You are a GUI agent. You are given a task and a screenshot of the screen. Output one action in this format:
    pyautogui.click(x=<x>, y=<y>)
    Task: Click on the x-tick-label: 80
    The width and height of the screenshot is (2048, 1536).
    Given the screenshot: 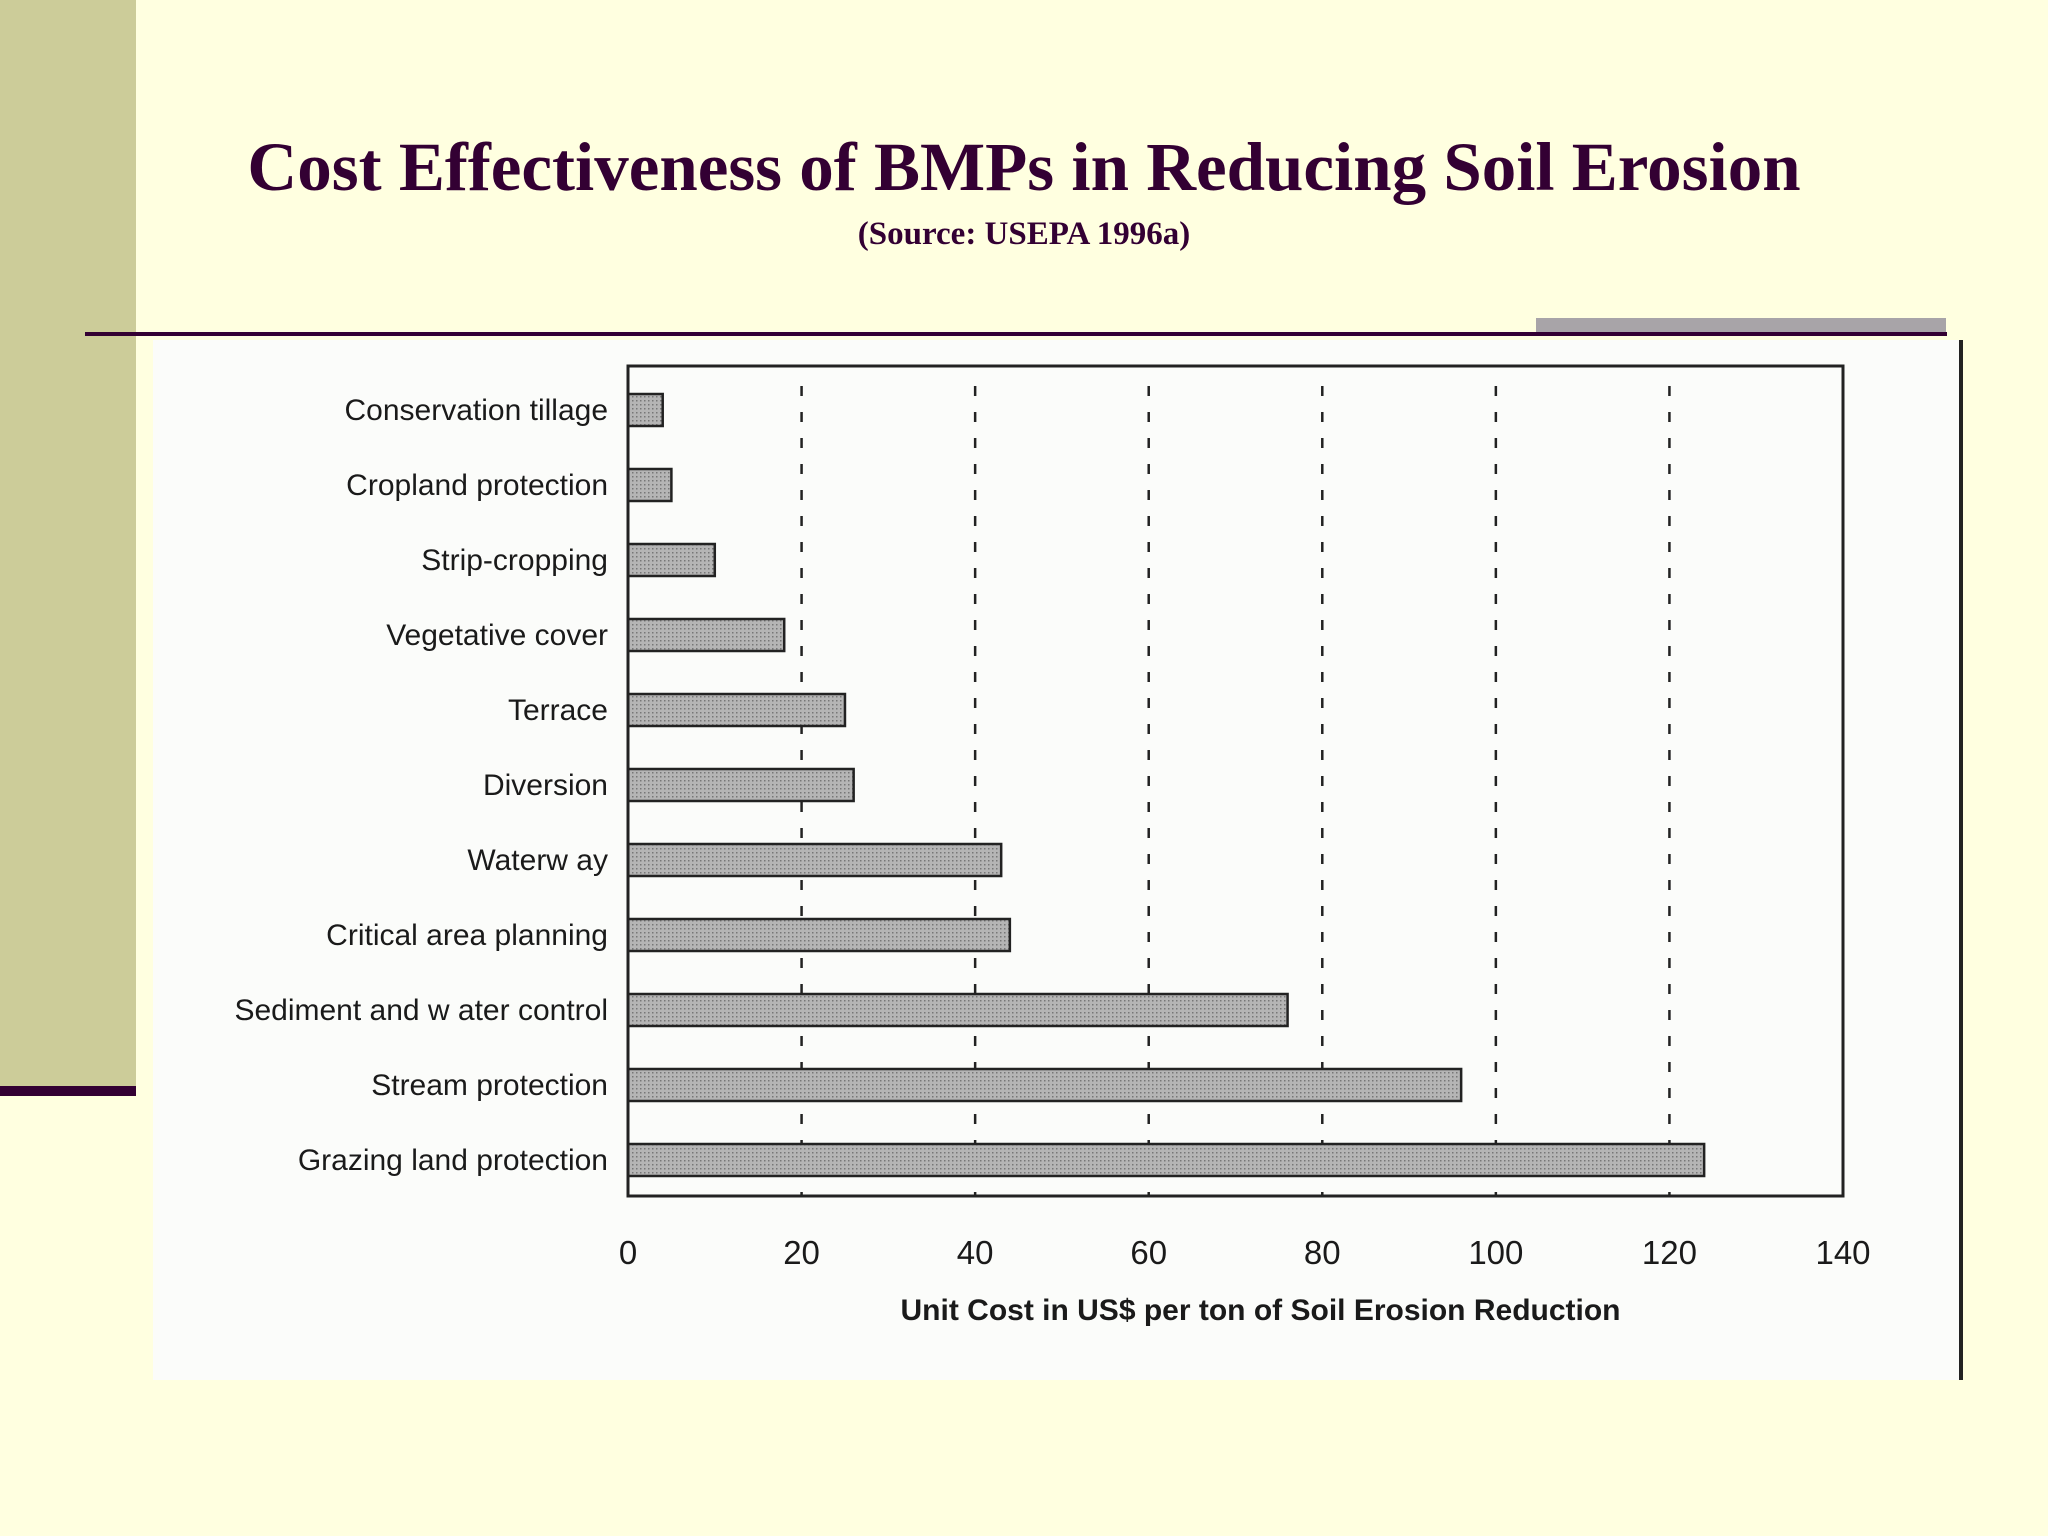 What is the action you would take?
    pyautogui.click(x=1322, y=1252)
    